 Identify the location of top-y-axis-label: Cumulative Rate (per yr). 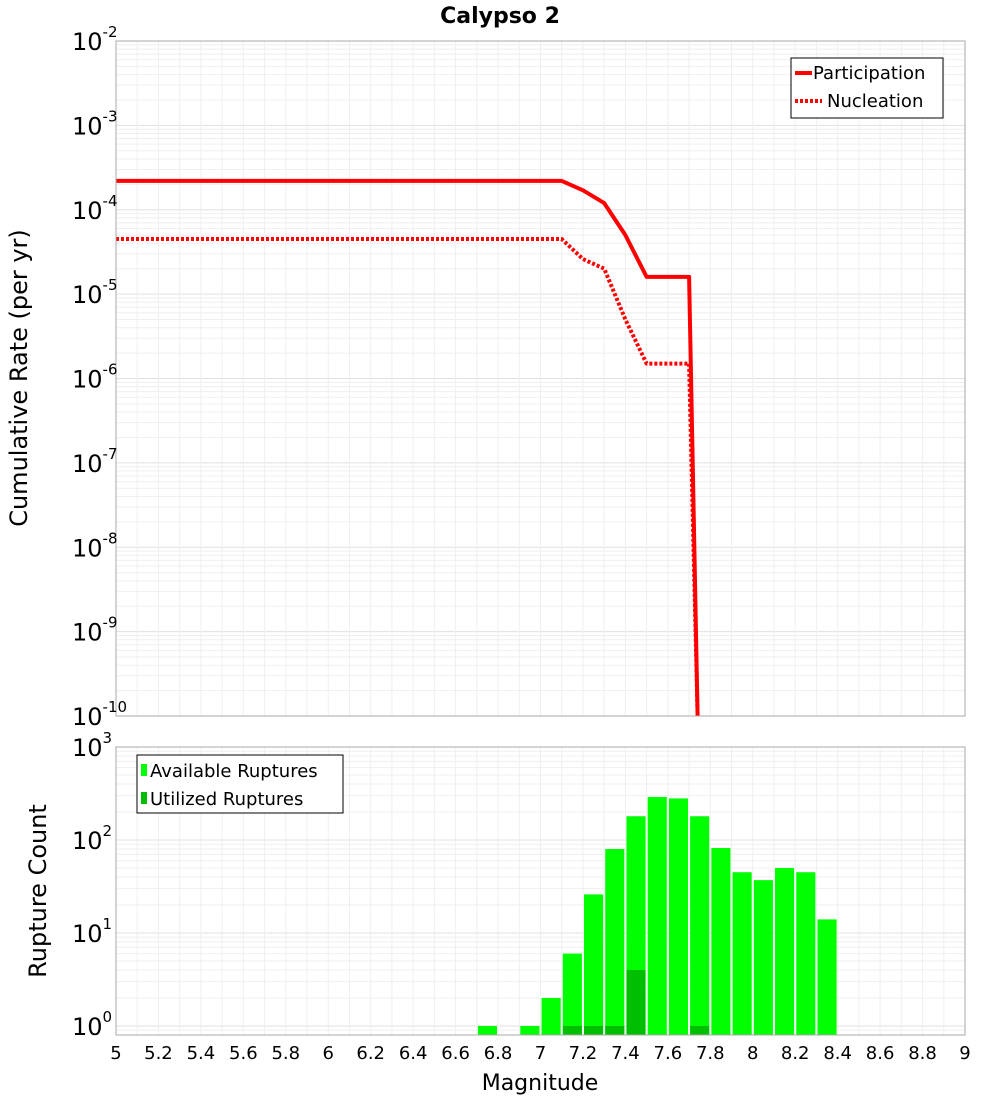
(19, 378).